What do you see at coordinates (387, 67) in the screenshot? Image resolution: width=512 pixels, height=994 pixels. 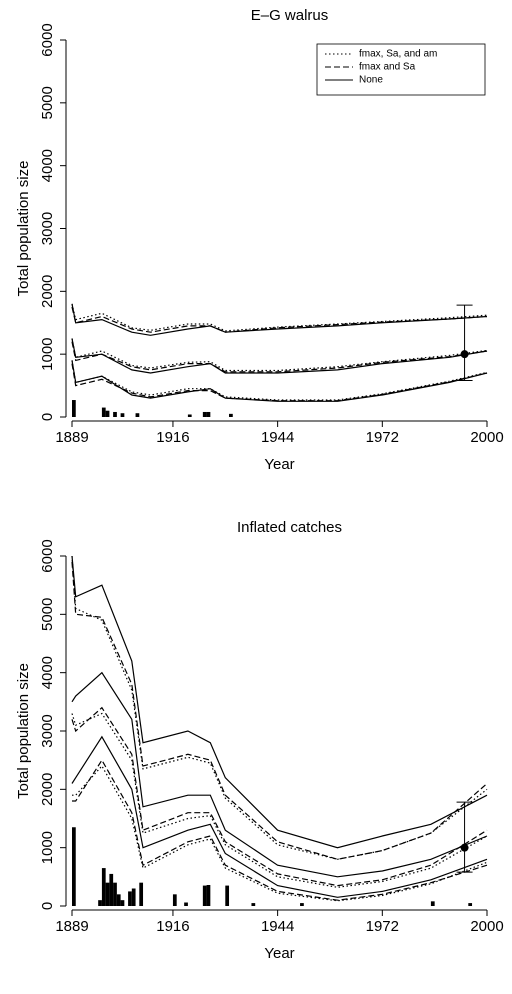 I see `legend-label: fmax and Sa` at bounding box center [387, 67].